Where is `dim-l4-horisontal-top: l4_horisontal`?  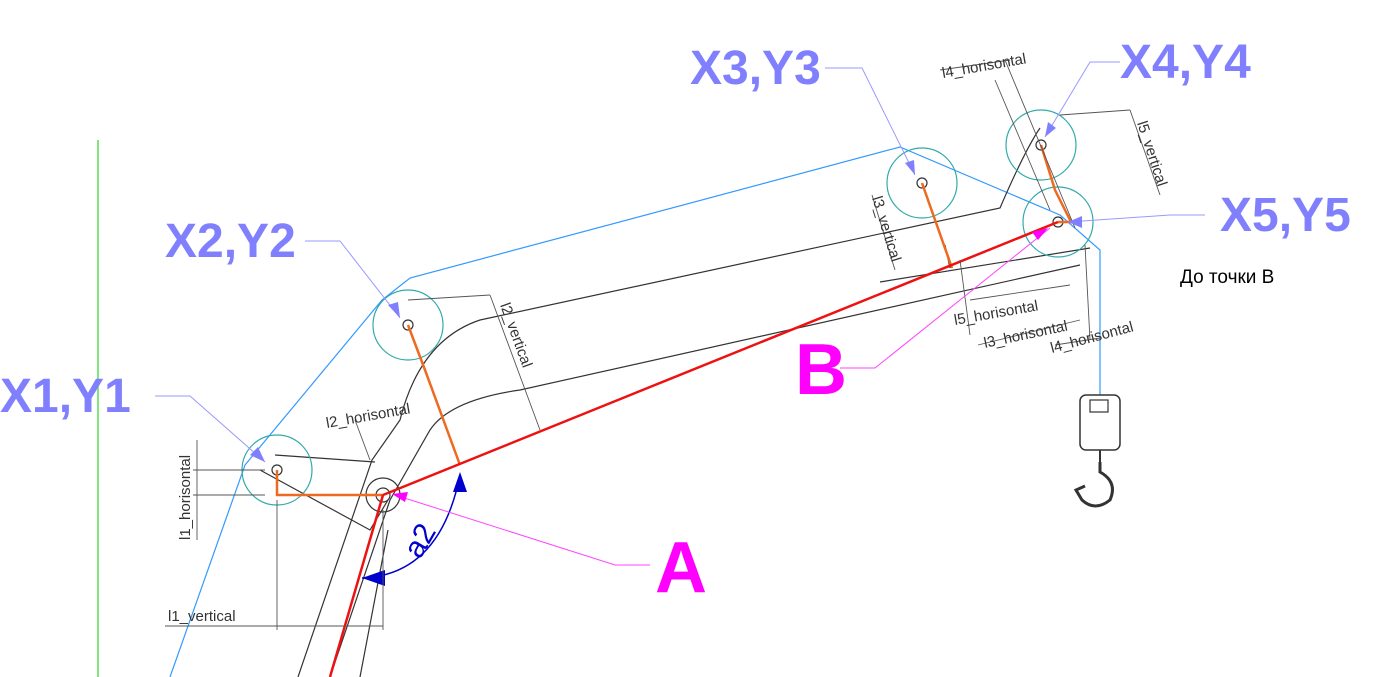 dim-l4-horisontal-top: l4_horisontal is located at coordinates (984, 66).